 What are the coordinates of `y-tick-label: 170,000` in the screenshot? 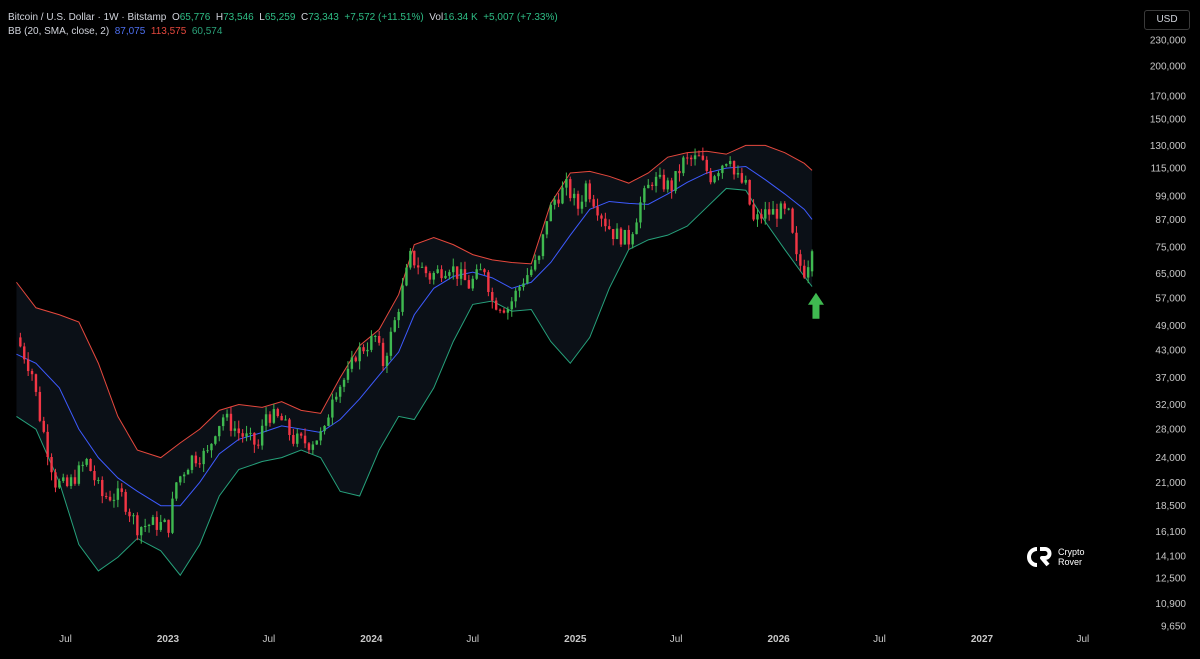 It's located at (1168, 96).